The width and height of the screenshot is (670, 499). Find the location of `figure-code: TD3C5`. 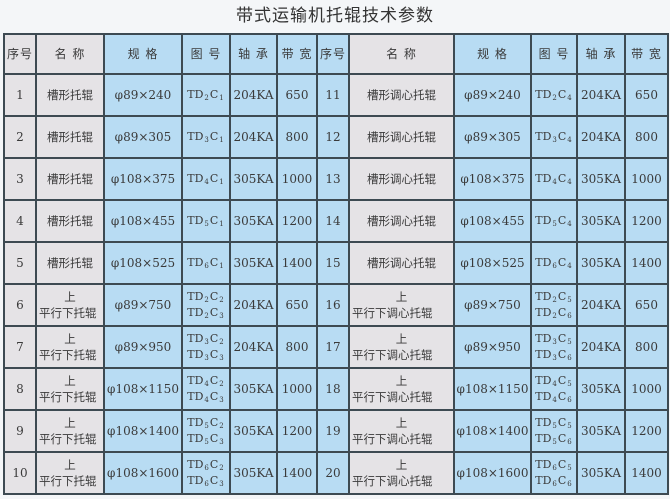

figure-code: TD3C5 is located at coordinates (554, 339).